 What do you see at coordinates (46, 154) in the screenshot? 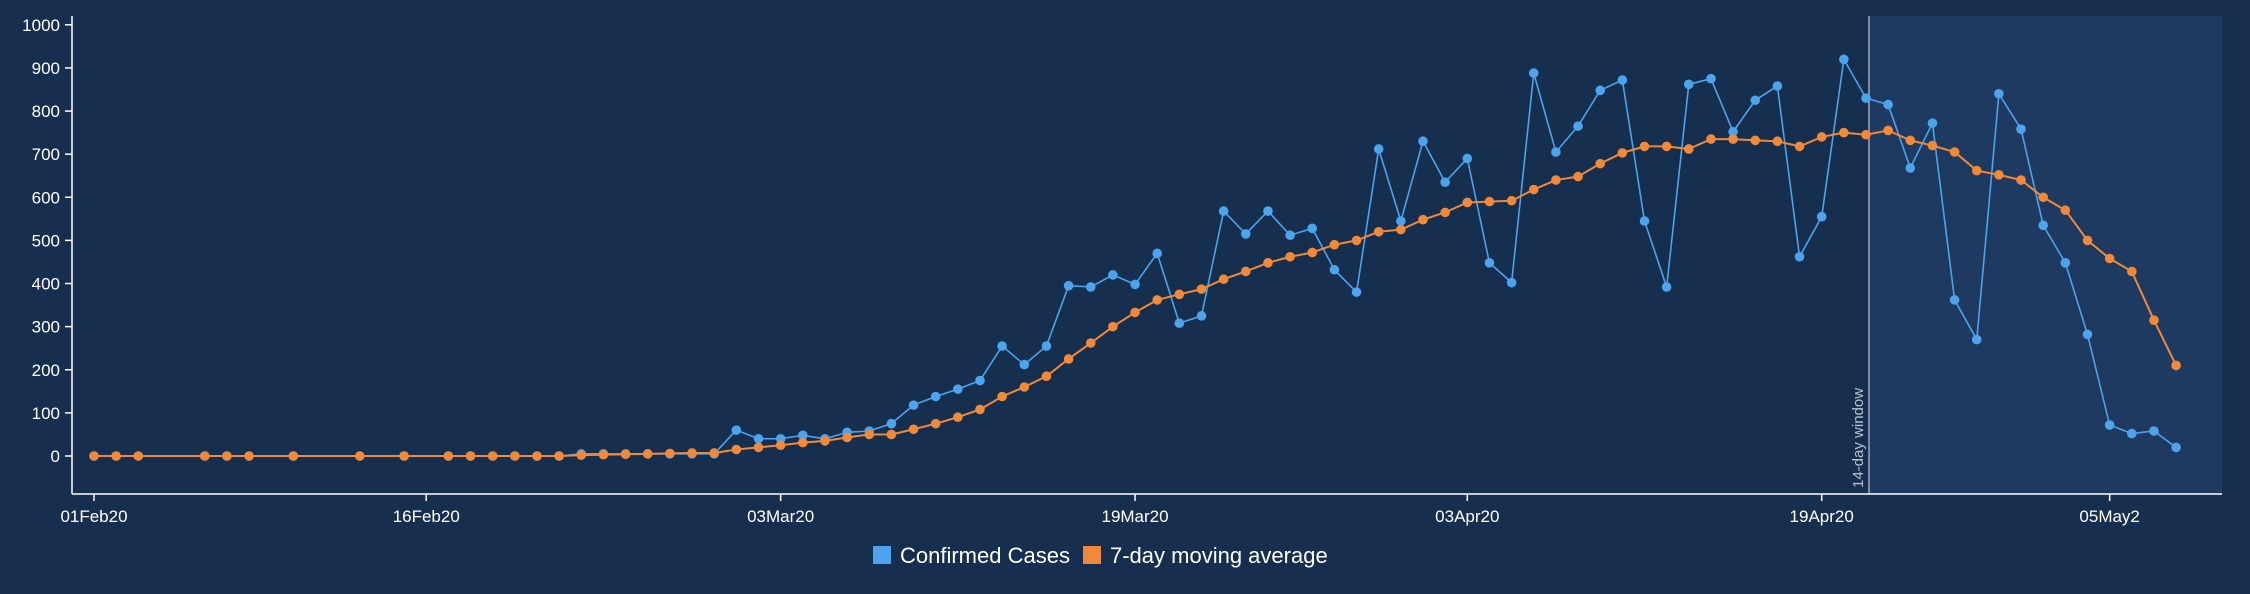
I see `y-tick-label: 700` at bounding box center [46, 154].